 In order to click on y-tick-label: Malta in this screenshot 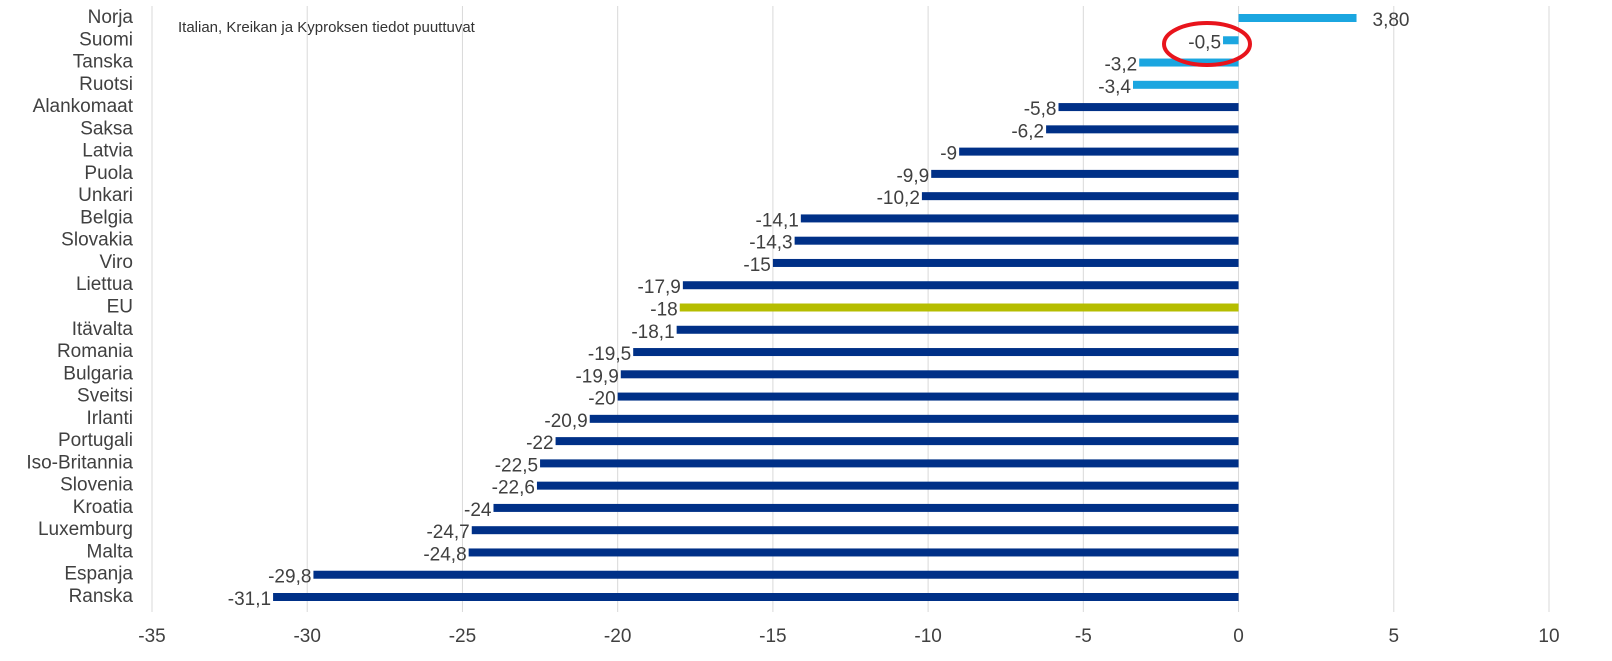, I will do `click(110, 551)`.